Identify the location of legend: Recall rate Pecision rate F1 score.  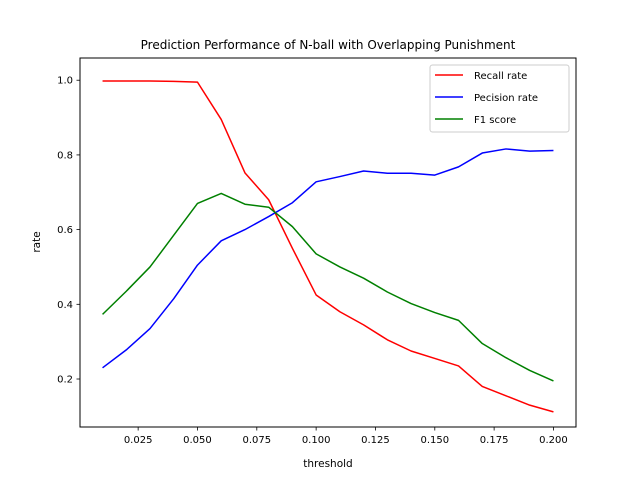
(499, 98).